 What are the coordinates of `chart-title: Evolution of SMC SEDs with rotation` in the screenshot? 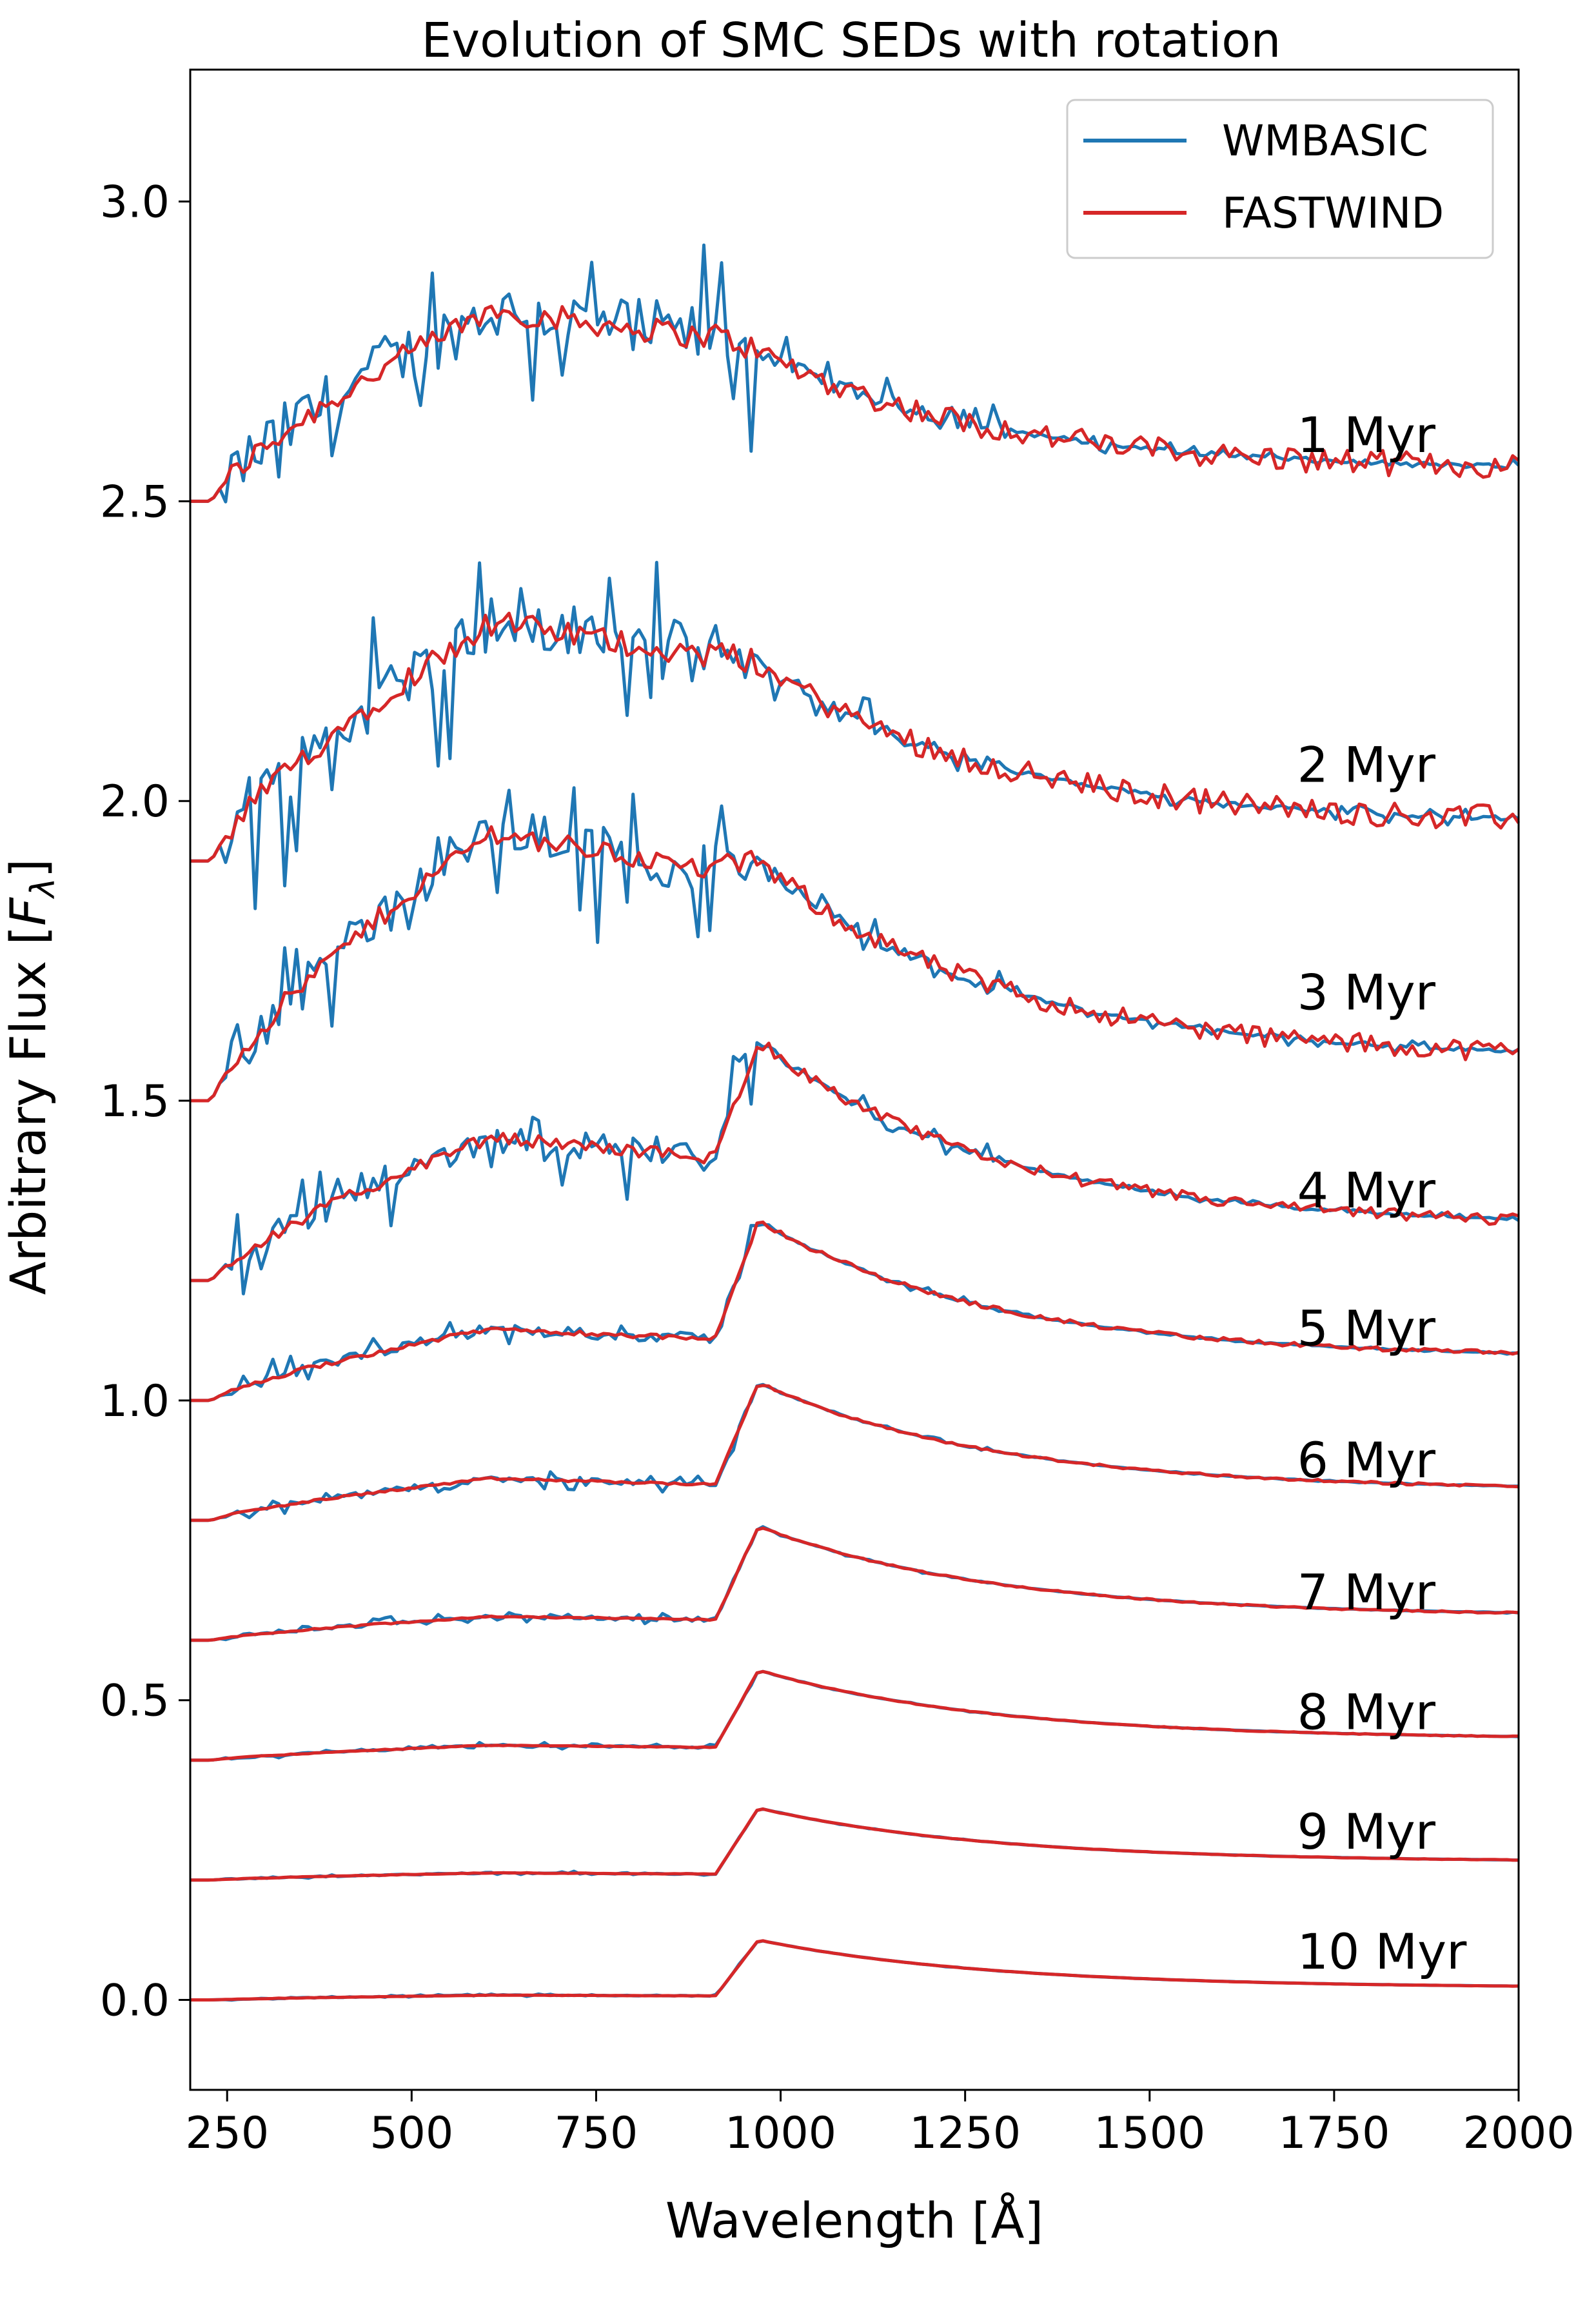 It's located at (852, 41).